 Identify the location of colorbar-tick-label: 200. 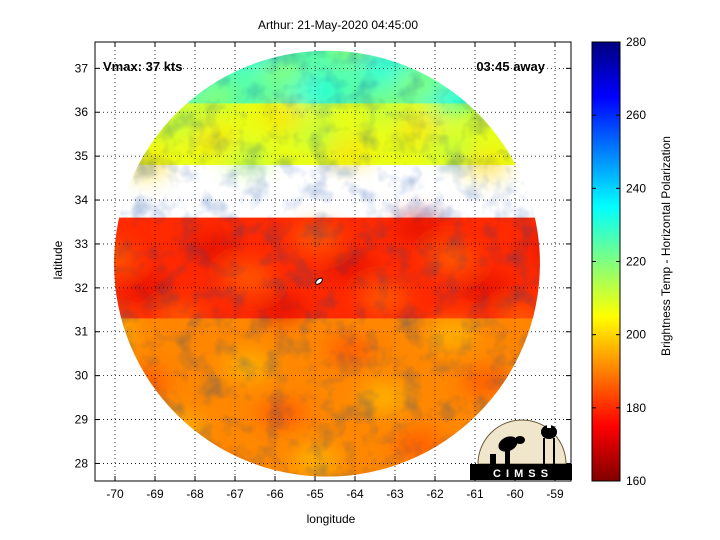
(636, 335).